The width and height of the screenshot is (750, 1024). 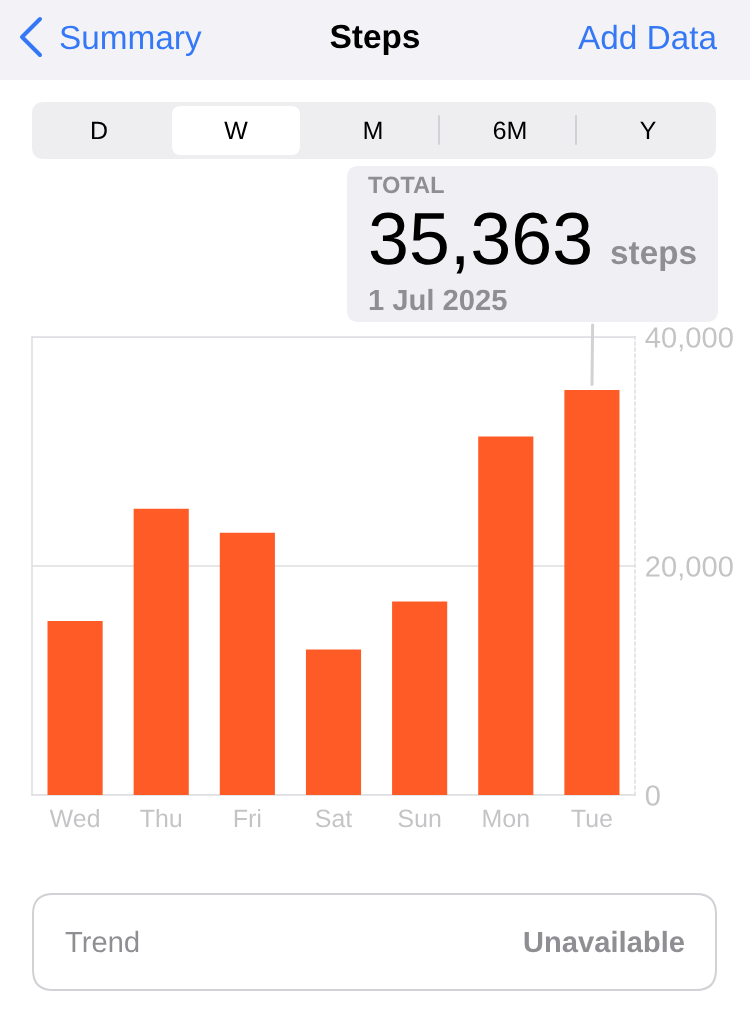 I want to click on text: D, so click(x=99, y=130).